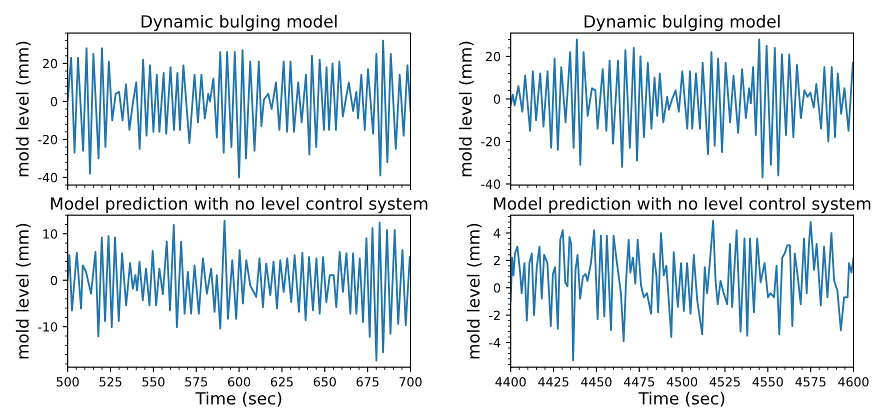  Describe the element at coordinates (281, 382) in the screenshot. I see `x-tick-label: 625` at that location.